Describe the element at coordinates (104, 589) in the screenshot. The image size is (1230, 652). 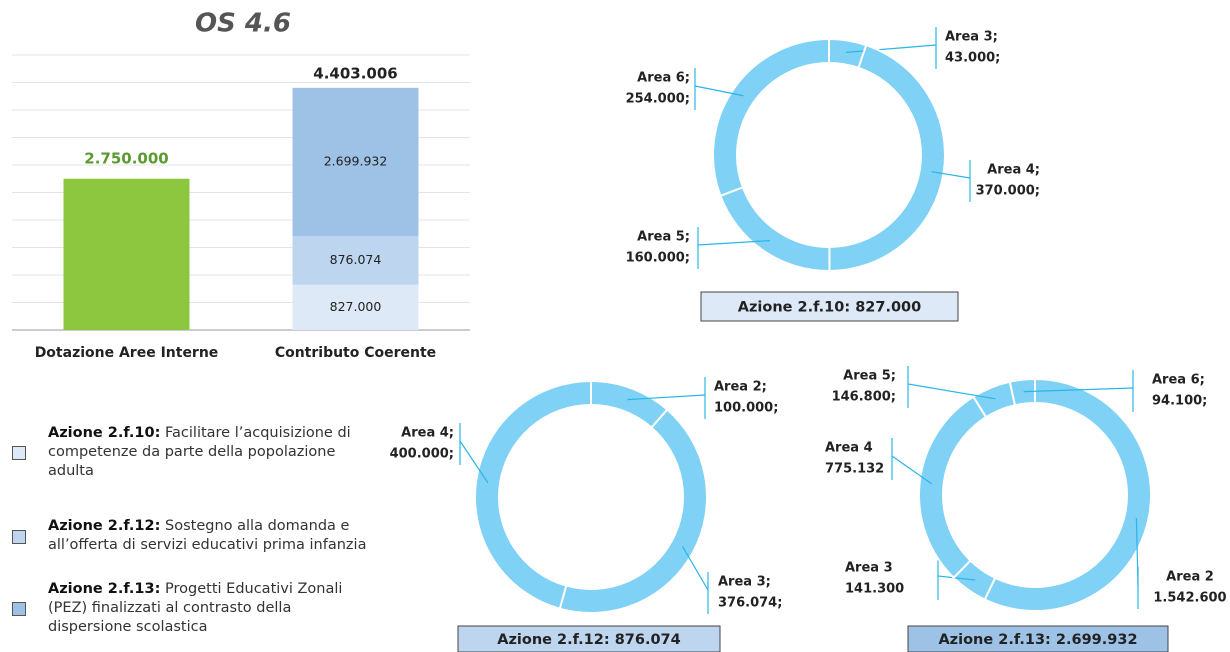
I see `legend-name: Azione 2.f.13:` at that location.